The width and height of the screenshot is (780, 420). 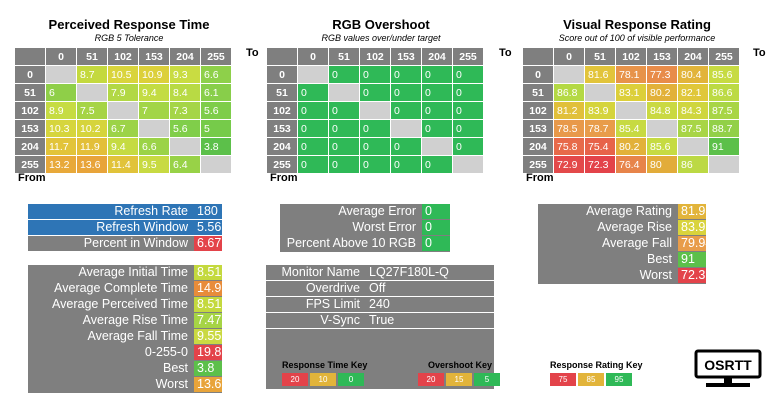 I want to click on stat-label: Average Initial Time, so click(x=111, y=272).